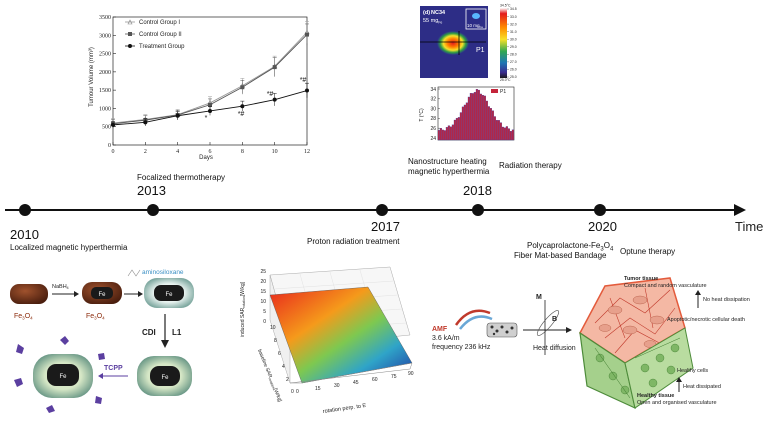 This screenshot has width=767, height=422. What do you see at coordinates (698, 292) in the screenshot?
I see `no-heat-arrow-icon` at bounding box center [698, 292].